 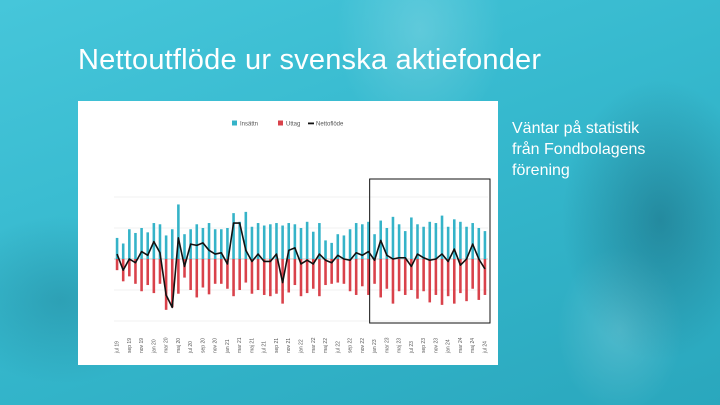 I want to click on outflow-bars, so click(x=301, y=284).